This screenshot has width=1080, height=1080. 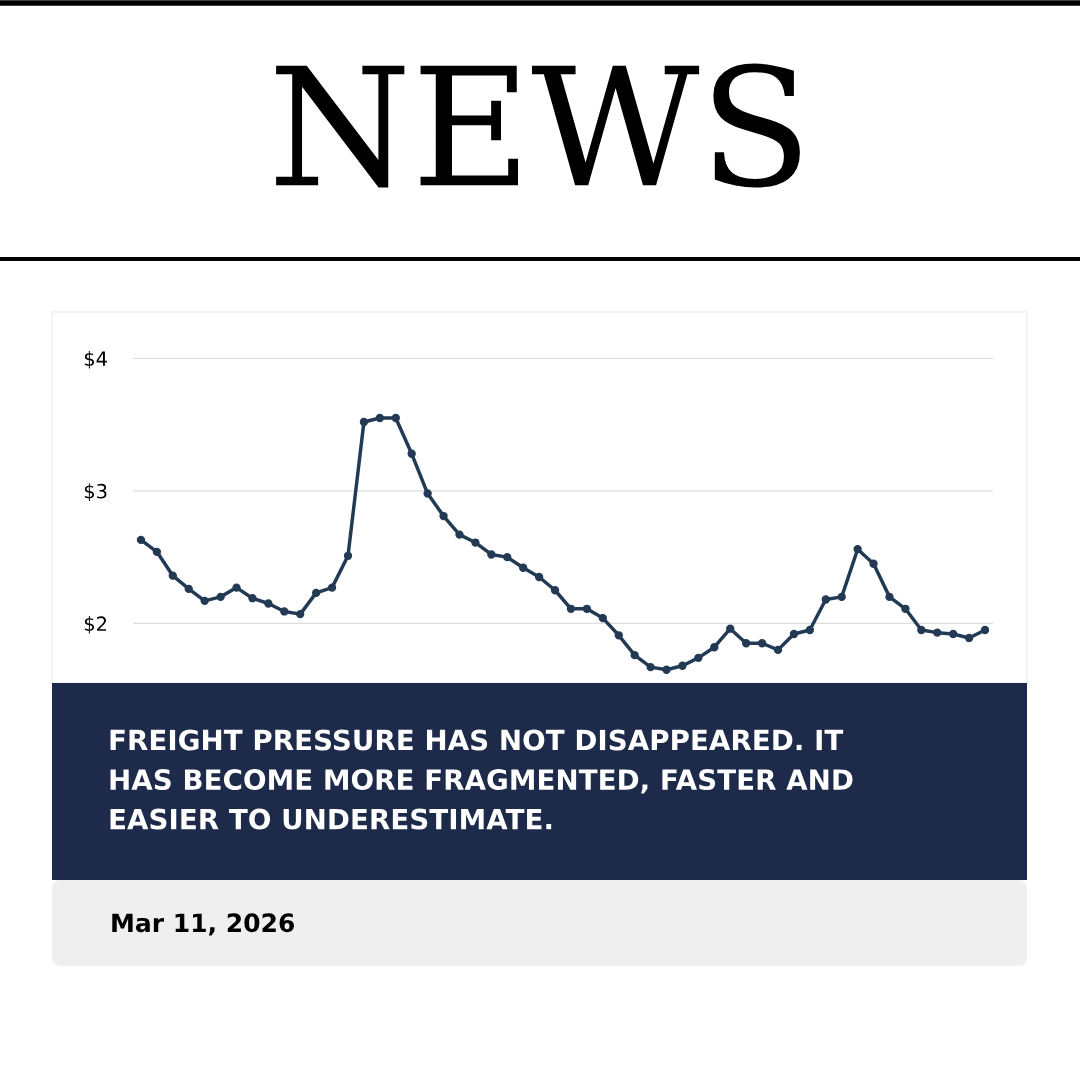 I want to click on y-tick-label: $2, so click(x=95, y=624).